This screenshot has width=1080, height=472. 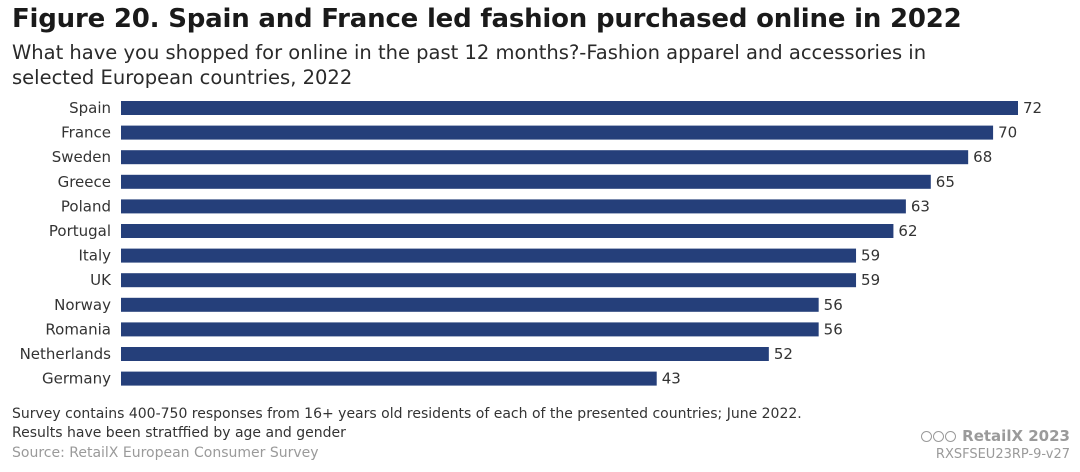 What do you see at coordinates (84, 182) in the screenshot?
I see `category-label-greece: Greece` at bounding box center [84, 182].